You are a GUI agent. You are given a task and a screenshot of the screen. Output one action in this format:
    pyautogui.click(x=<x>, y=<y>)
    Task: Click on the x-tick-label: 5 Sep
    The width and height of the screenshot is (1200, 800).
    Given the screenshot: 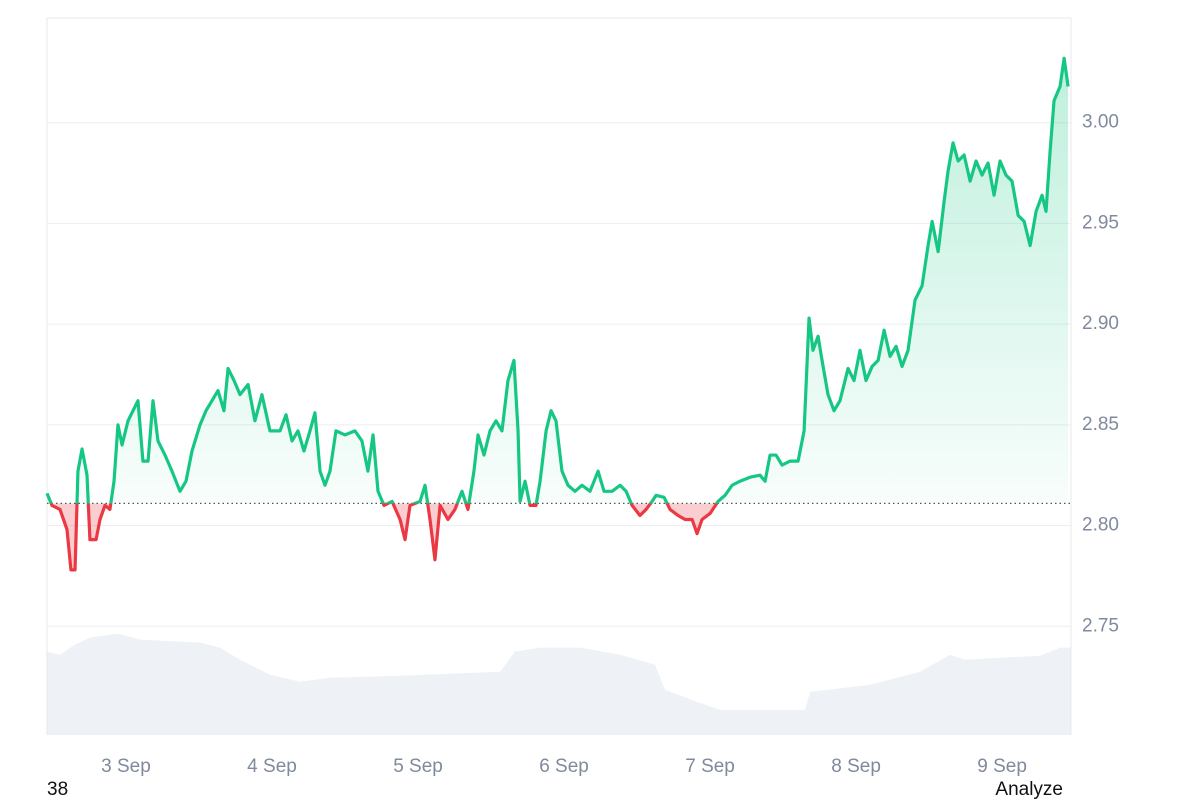 What is the action you would take?
    pyautogui.click(x=418, y=766)
    